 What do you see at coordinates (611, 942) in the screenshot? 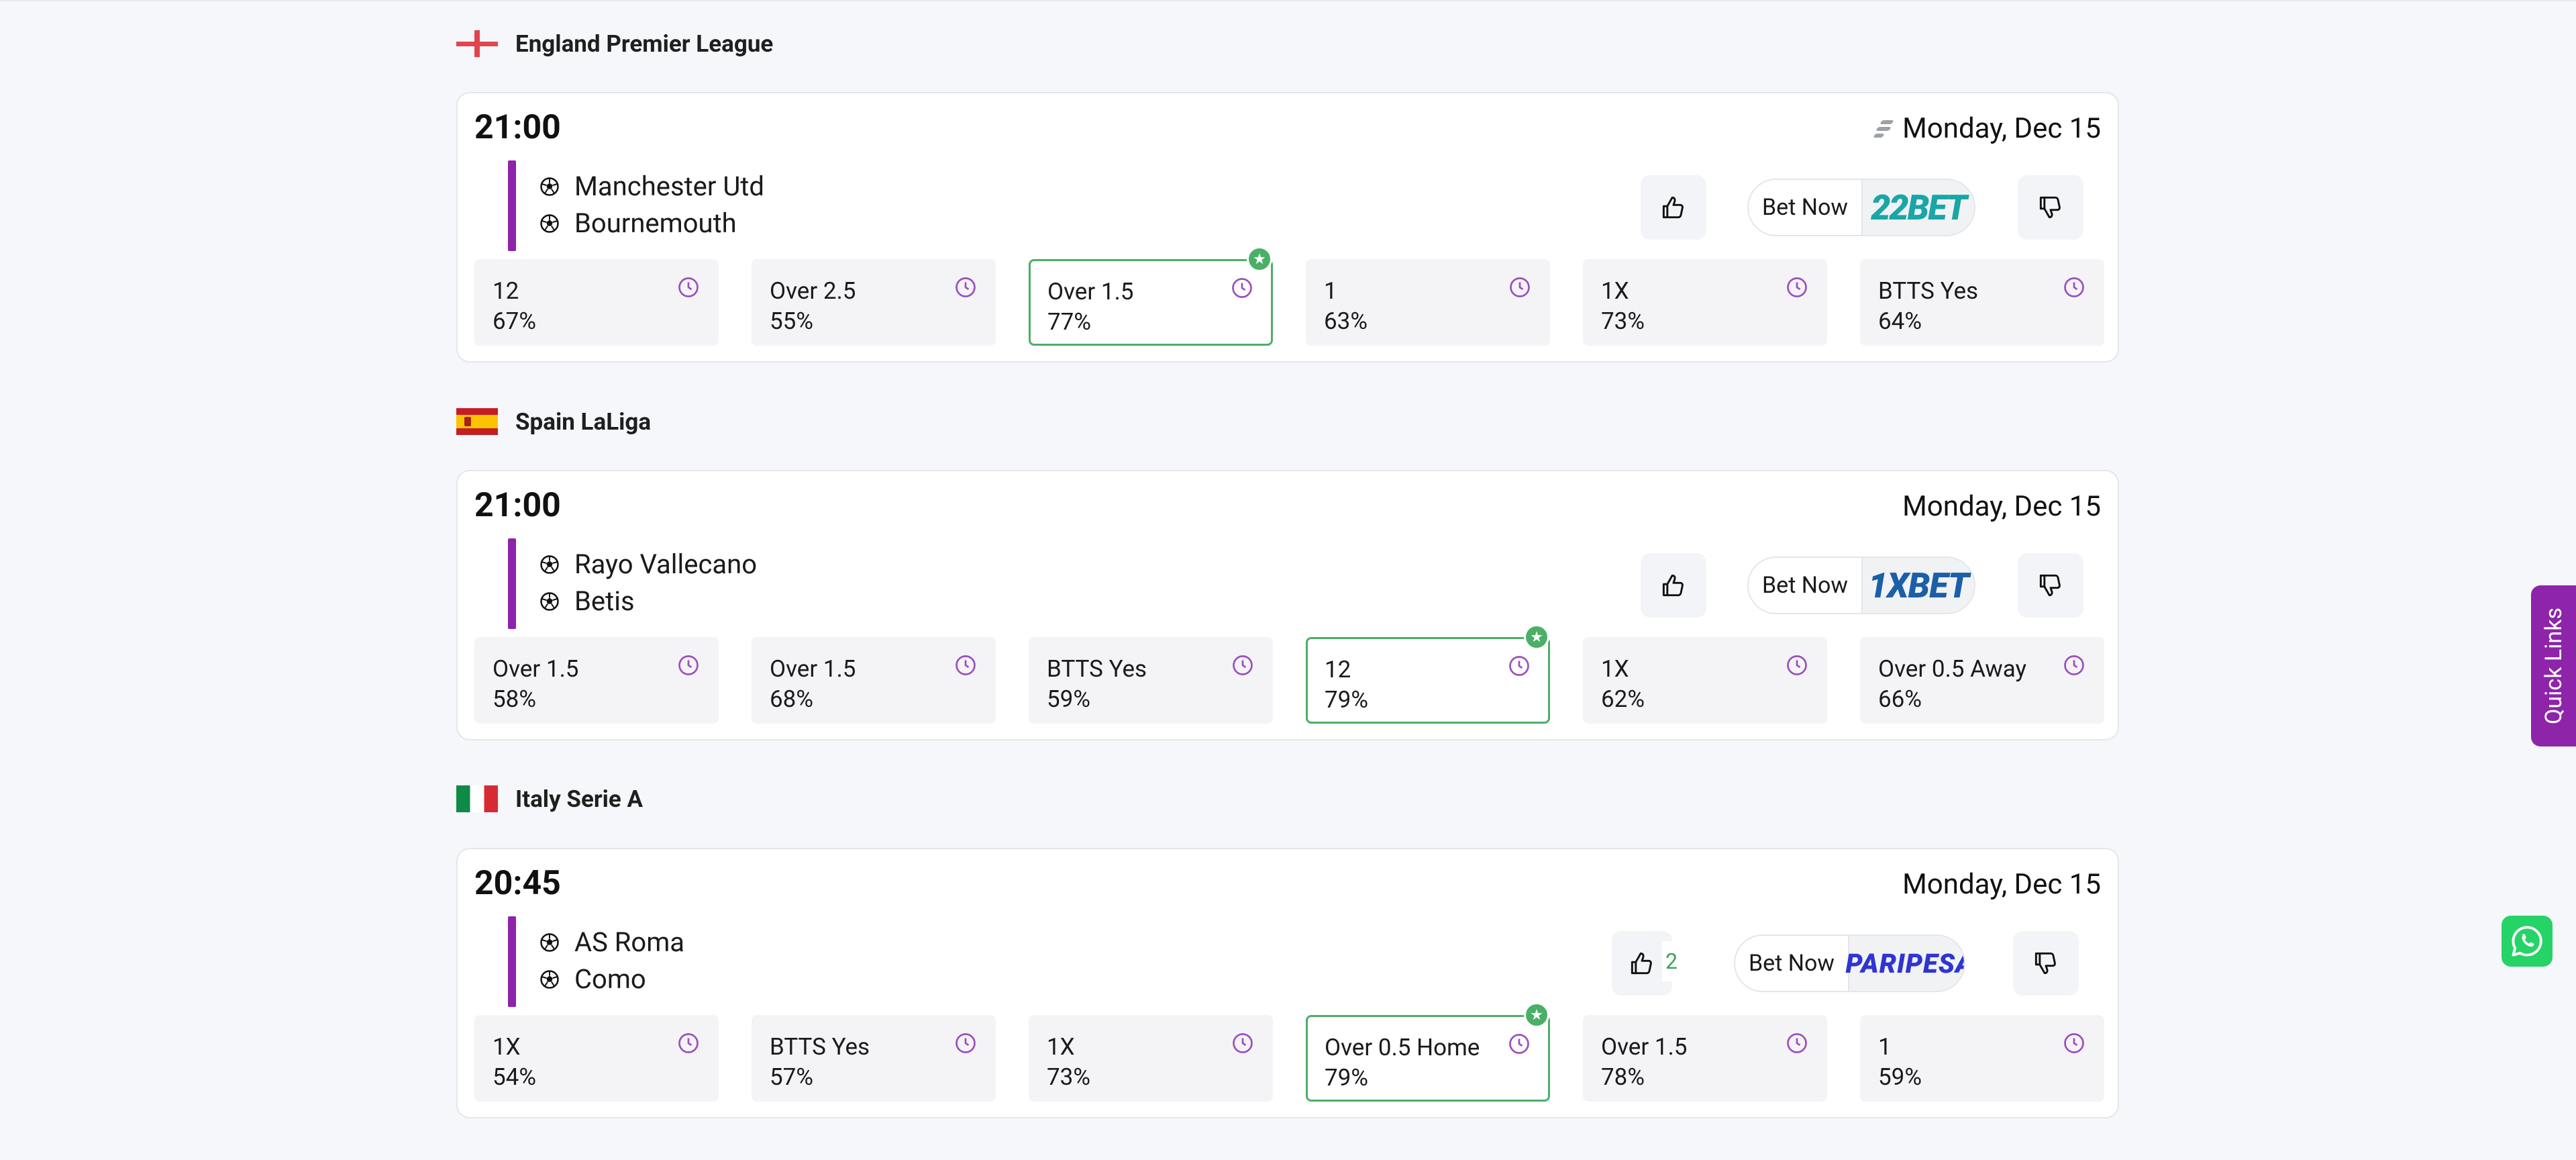
I see `home-team: AS Roma` at bounding box center [611, 942].